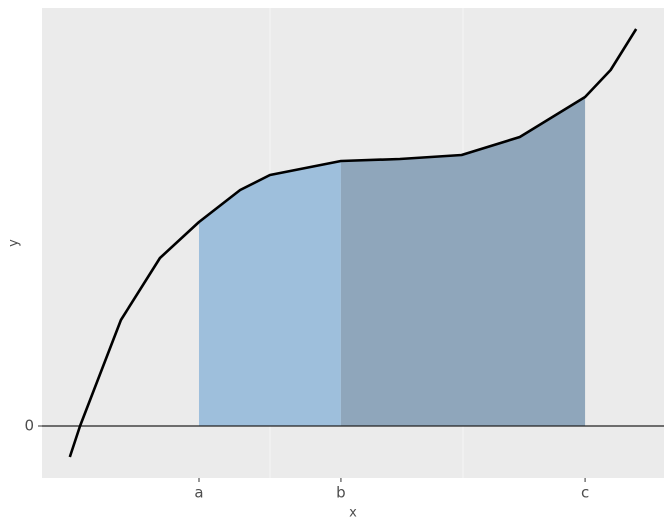  I want to click on x-axis-label: x, so click(353, 513).